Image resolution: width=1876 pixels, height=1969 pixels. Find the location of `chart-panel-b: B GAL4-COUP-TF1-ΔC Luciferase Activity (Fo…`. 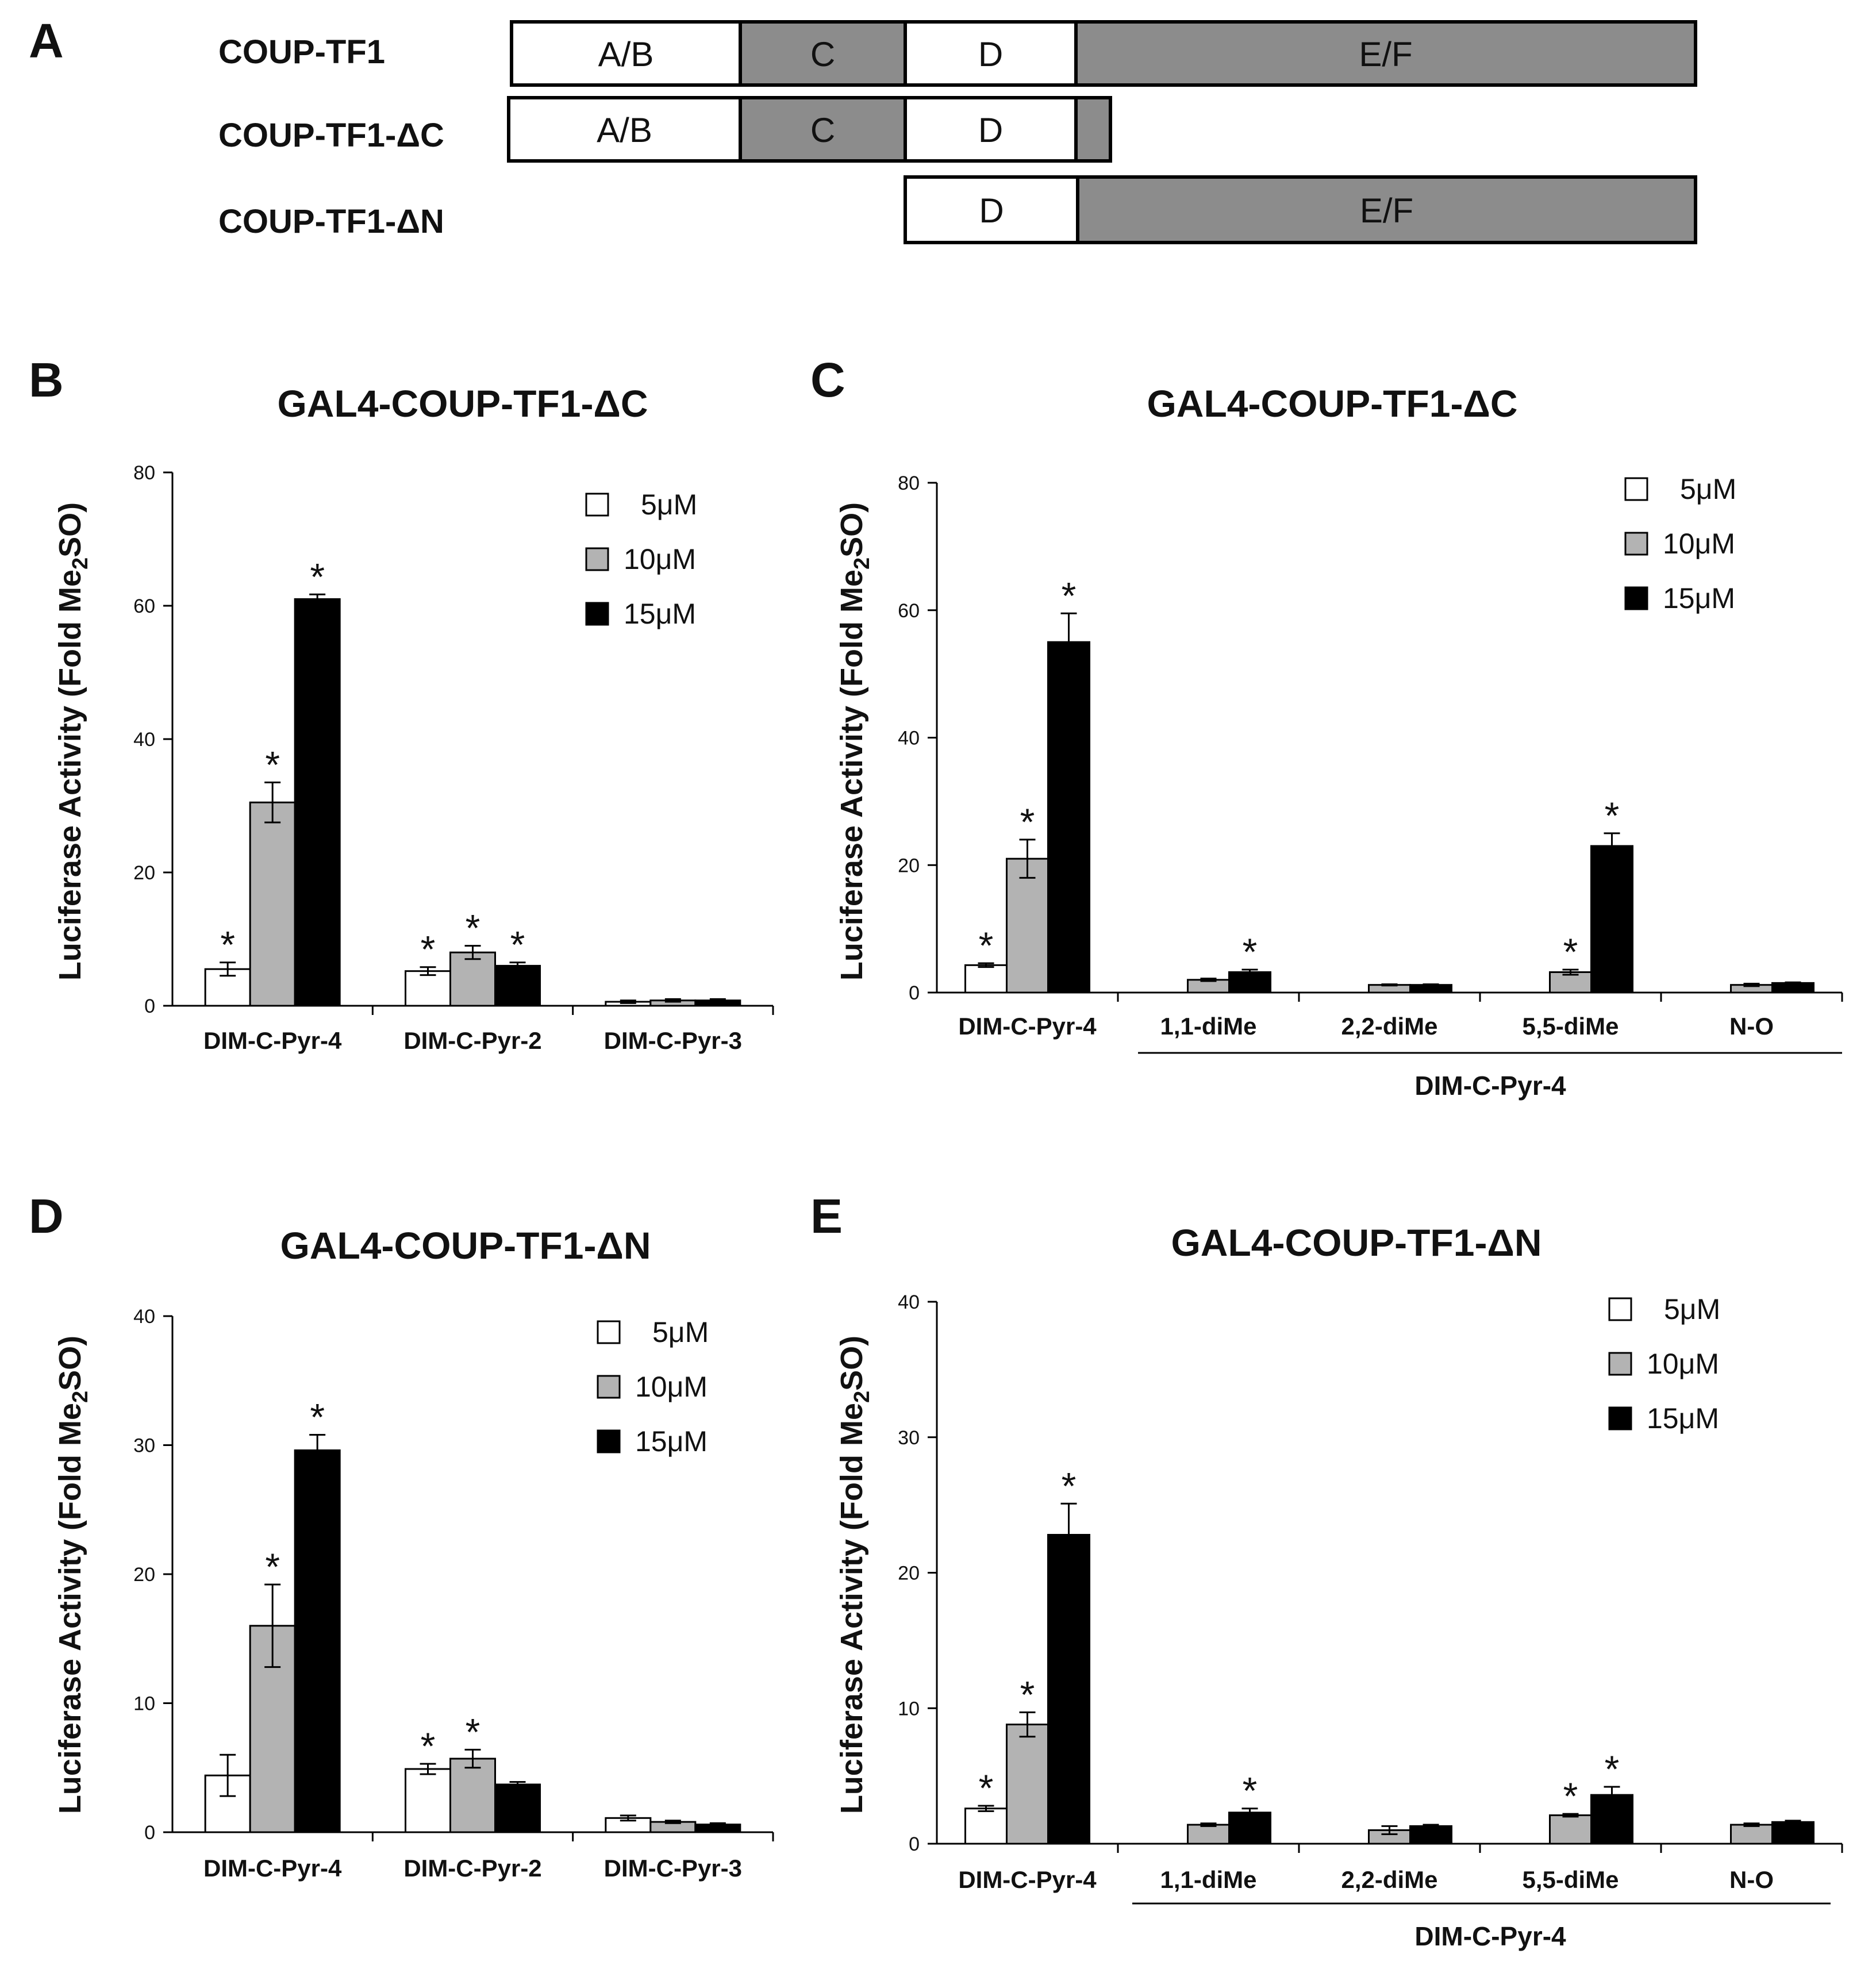

chart-panel-b: B GAL4-COUP-TF1-ΔC Luciferase Activity (Fo… is located at coordinates (401, 703).